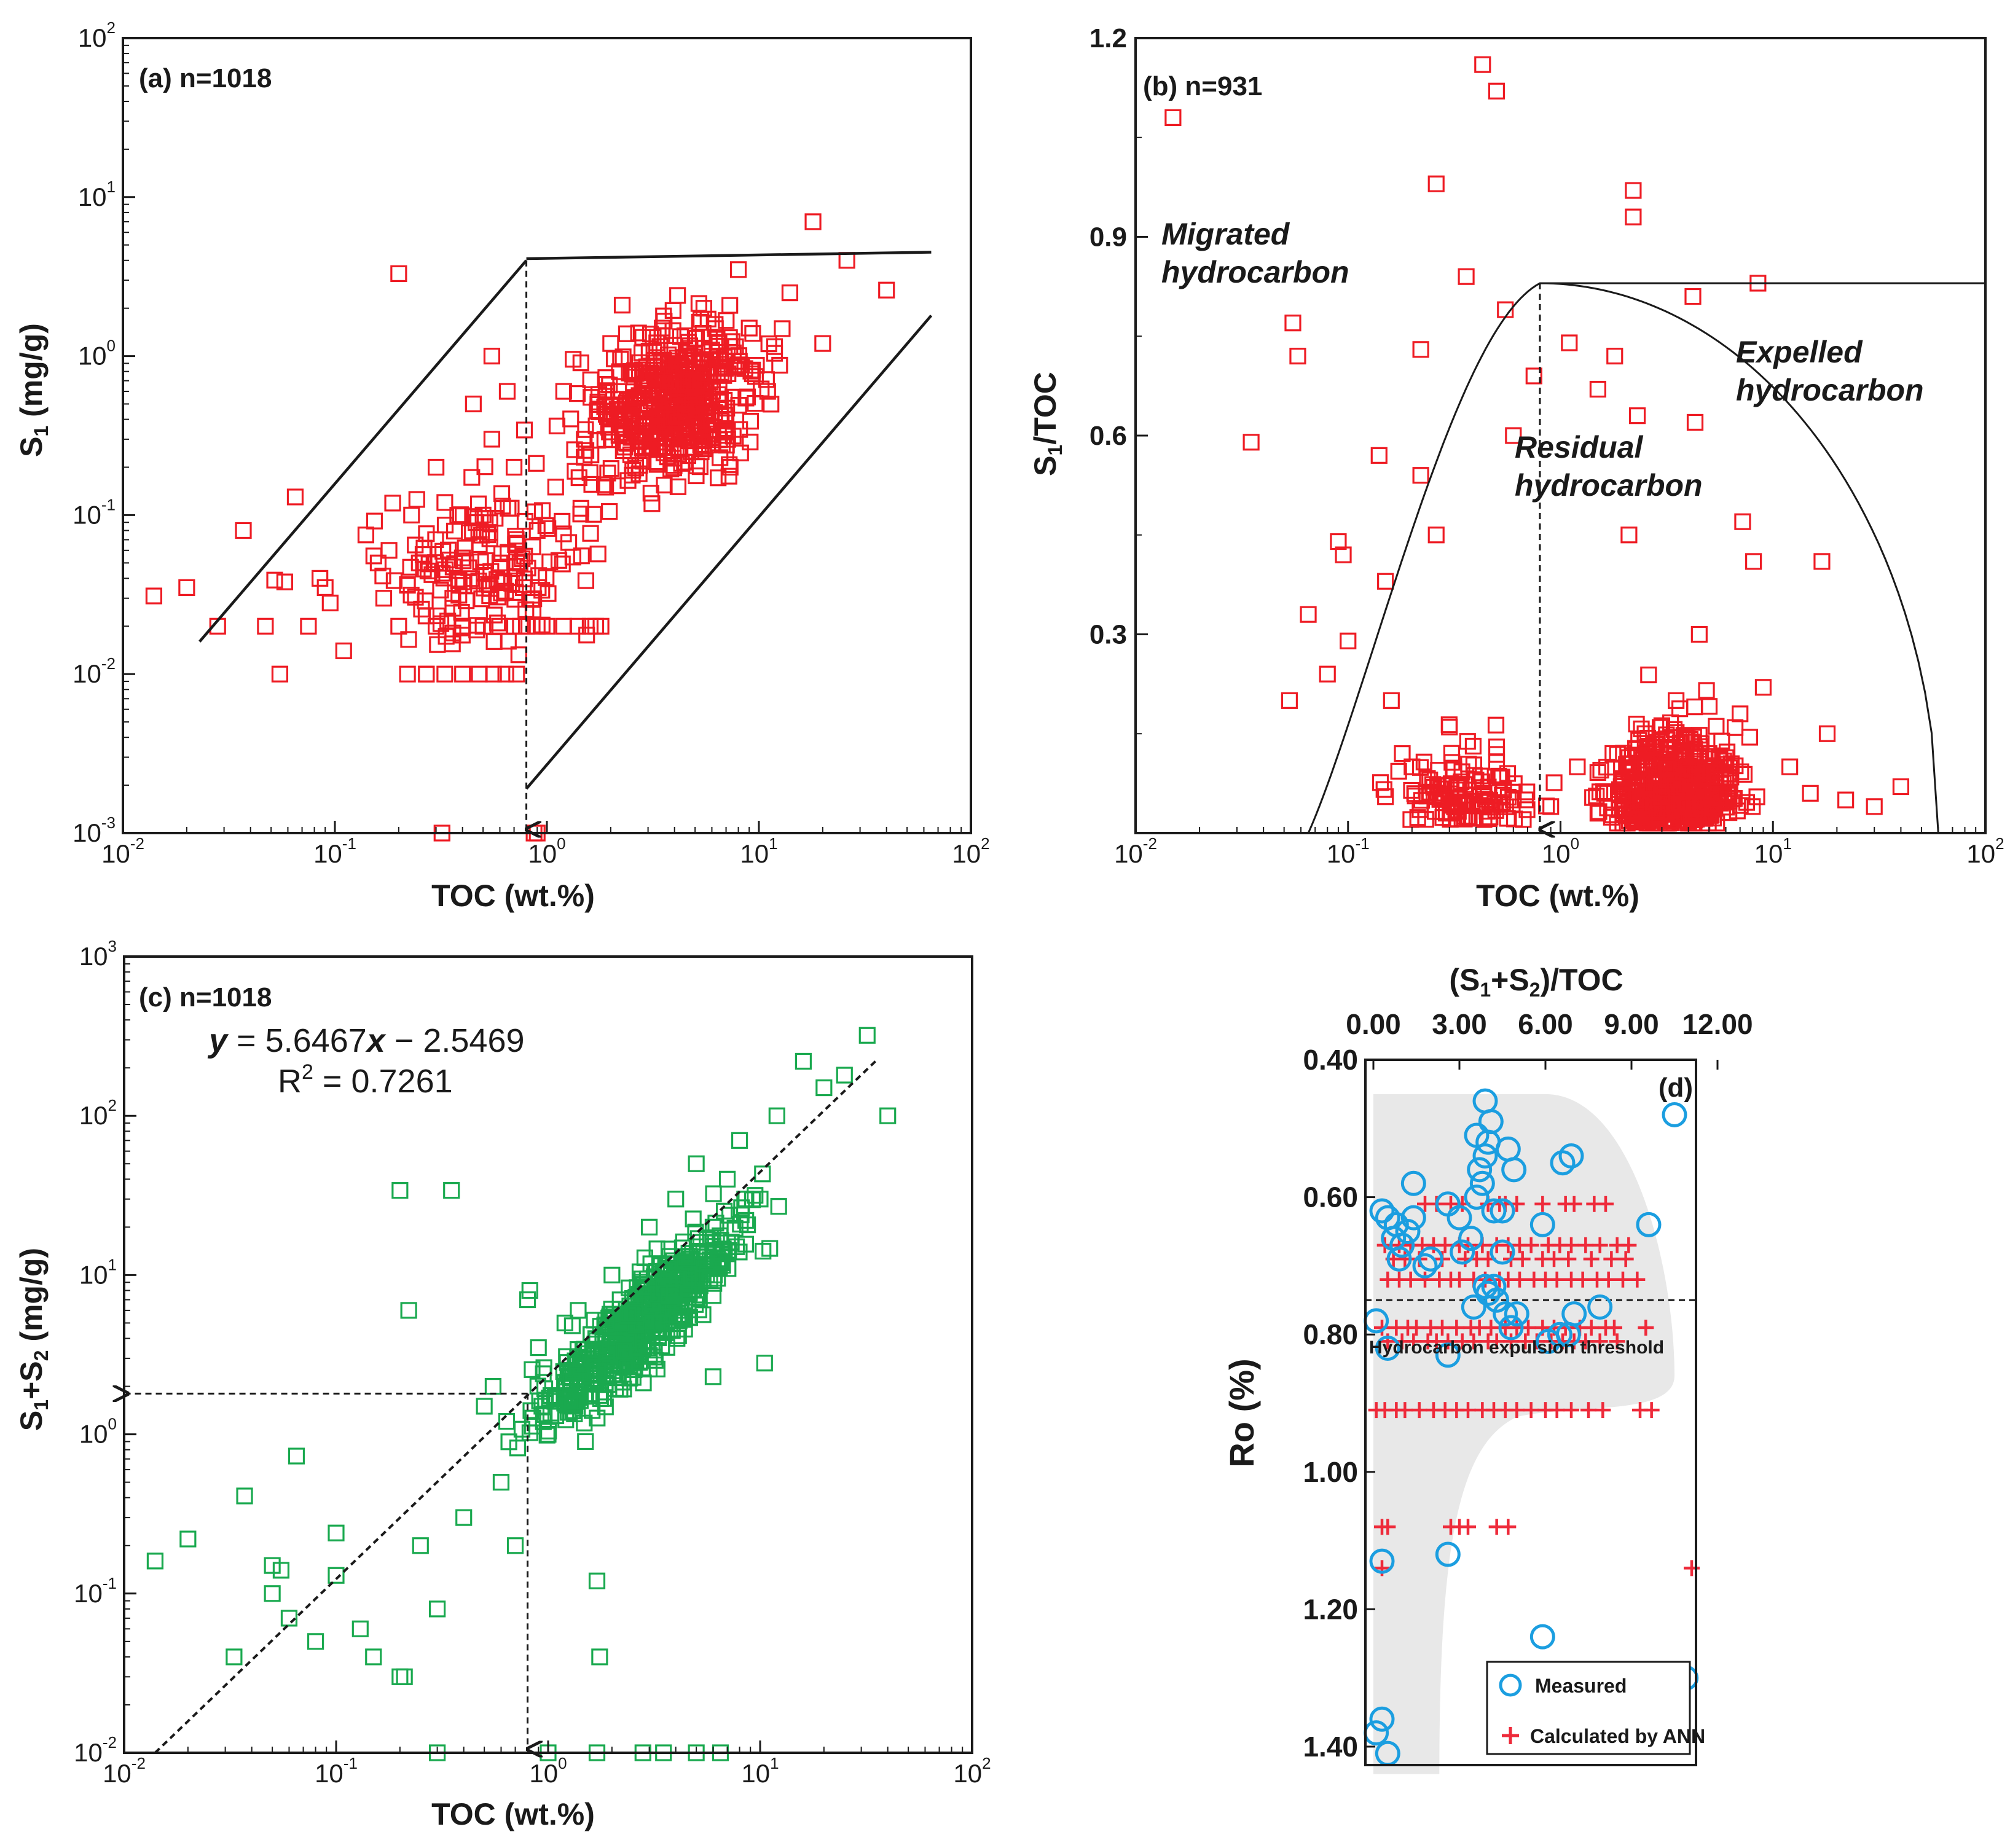 The height and width of the screenshot is (1848, 2010). What do you see at coordinates (98, 1113) in the screenshot?
I see `panel-c-y-tick-label: 102` at bounding box center [98, 1113].